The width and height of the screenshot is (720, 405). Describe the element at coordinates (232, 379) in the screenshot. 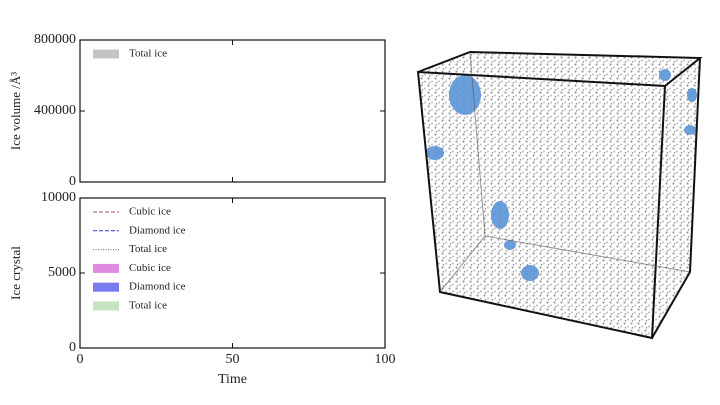

I see `x-axis-label: Time` at that location.